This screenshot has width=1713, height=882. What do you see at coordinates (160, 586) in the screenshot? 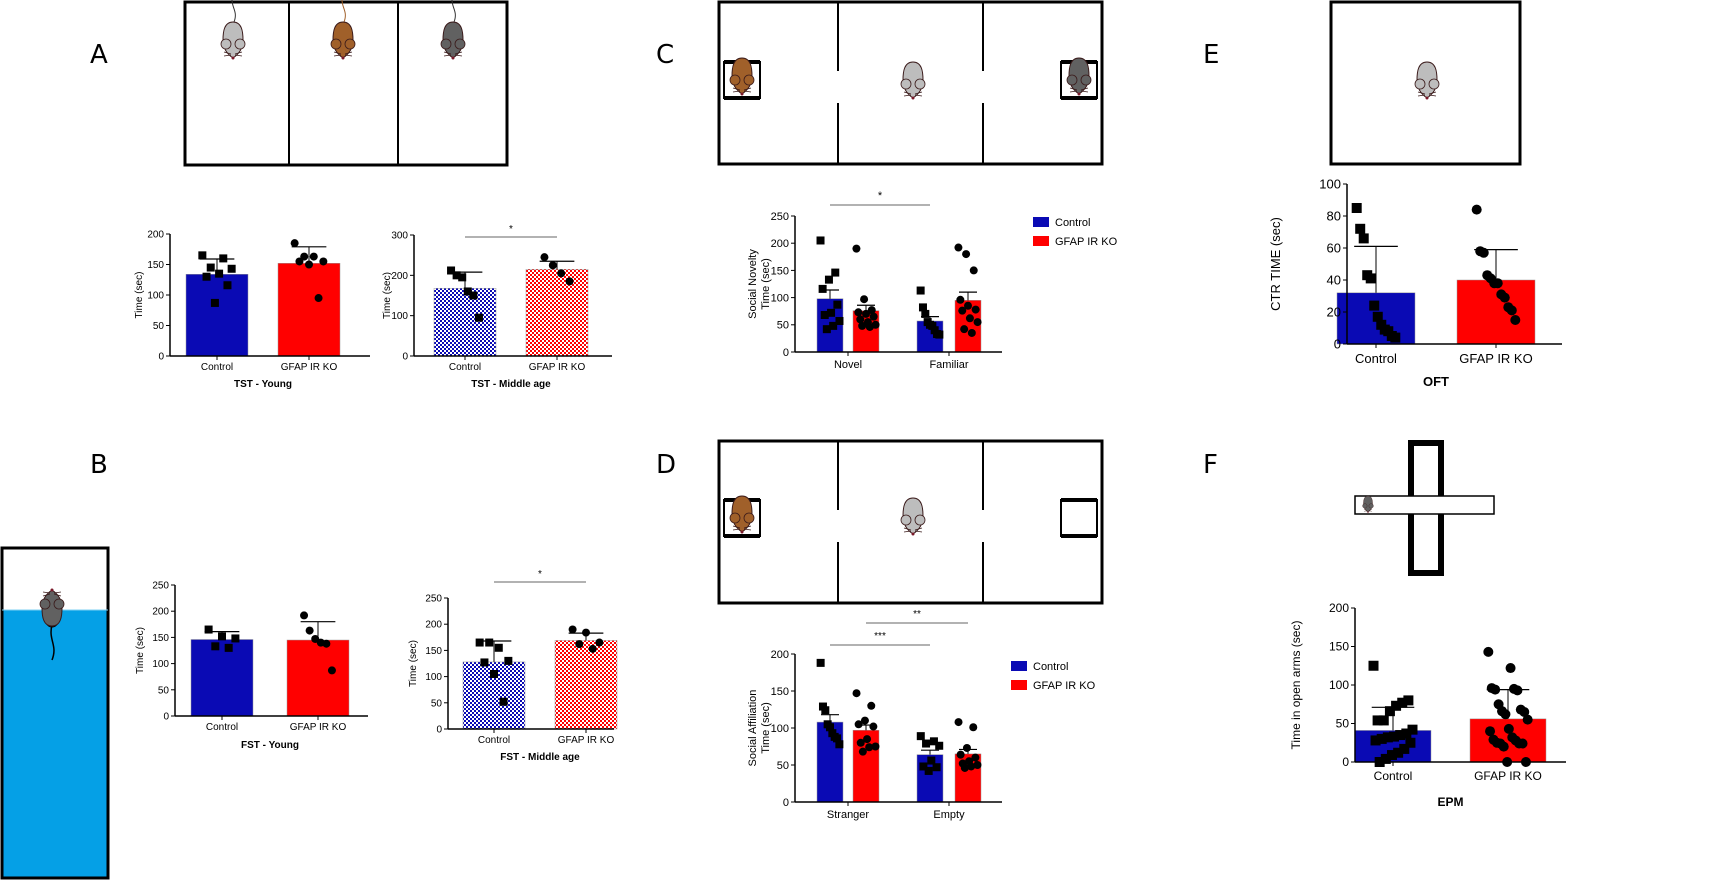
I see `y-tick-label: 250` at bounding box center [160, 586].